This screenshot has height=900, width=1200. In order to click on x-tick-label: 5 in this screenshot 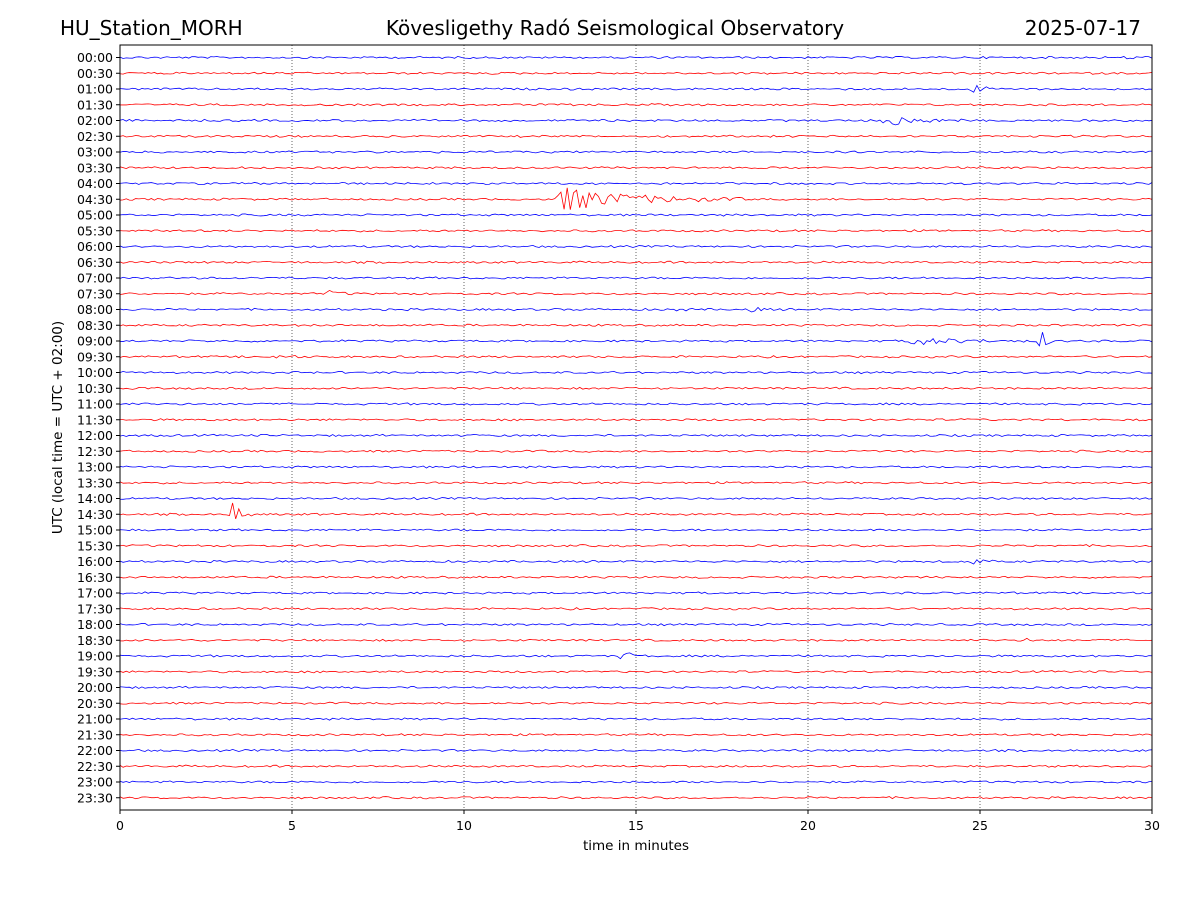, I will do `click(292, 825)`.